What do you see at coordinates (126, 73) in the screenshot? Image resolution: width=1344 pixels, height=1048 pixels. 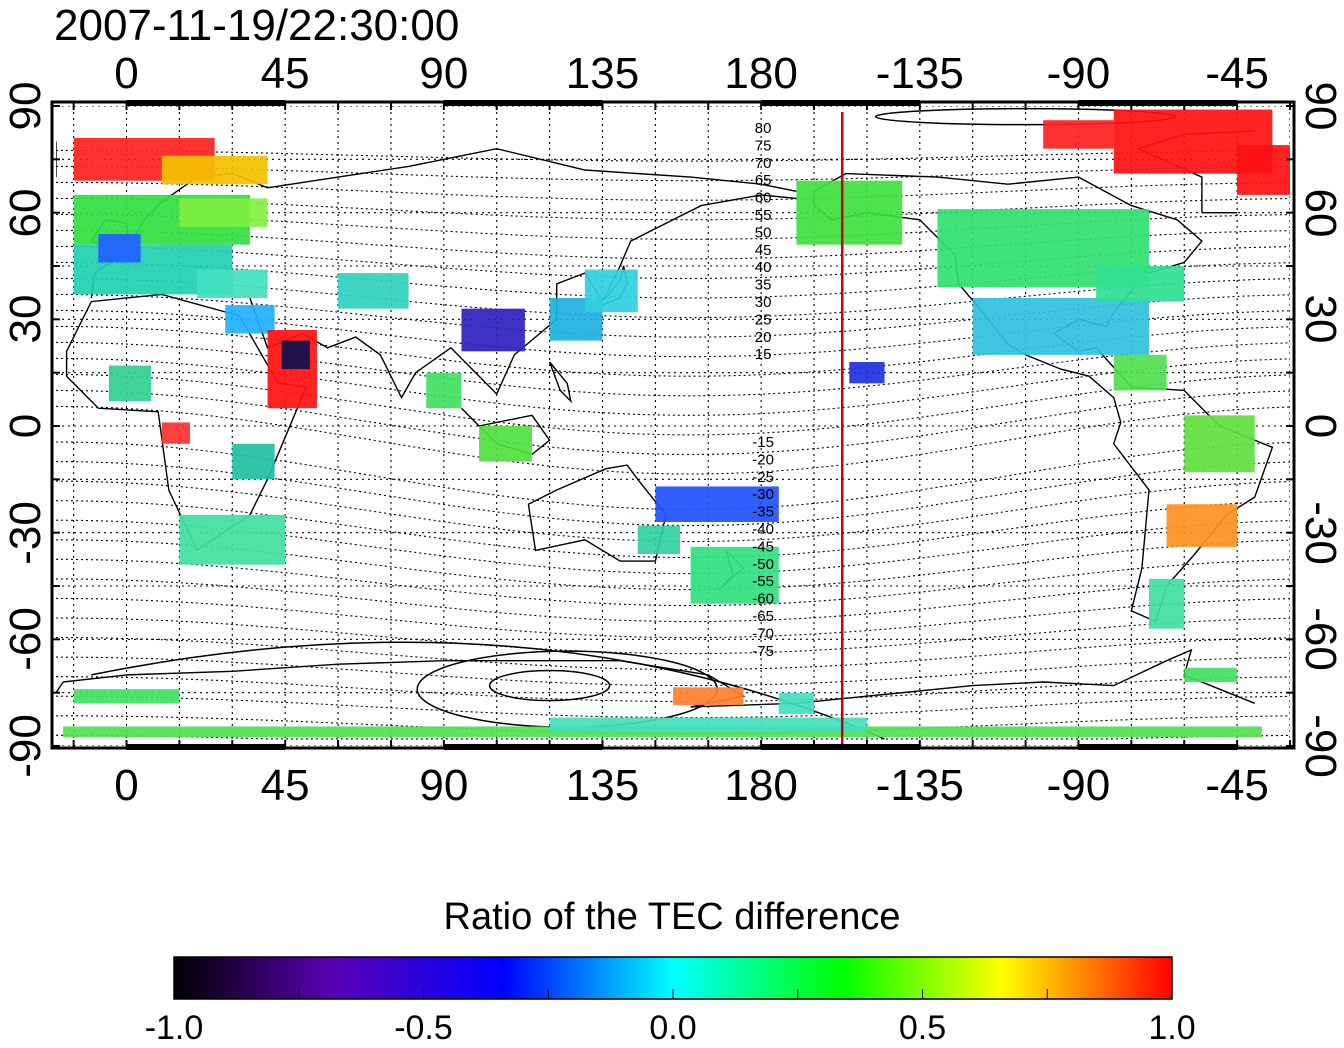 I see `lon-tick-top: 0` at bounding box center [126, 73].